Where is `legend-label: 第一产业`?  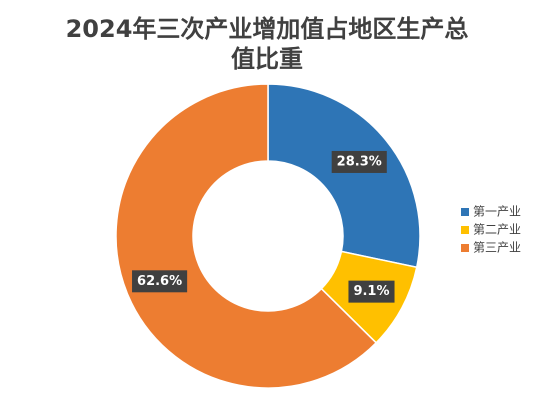 legend-label: 第一产业 is located at coordinates (497, 212).